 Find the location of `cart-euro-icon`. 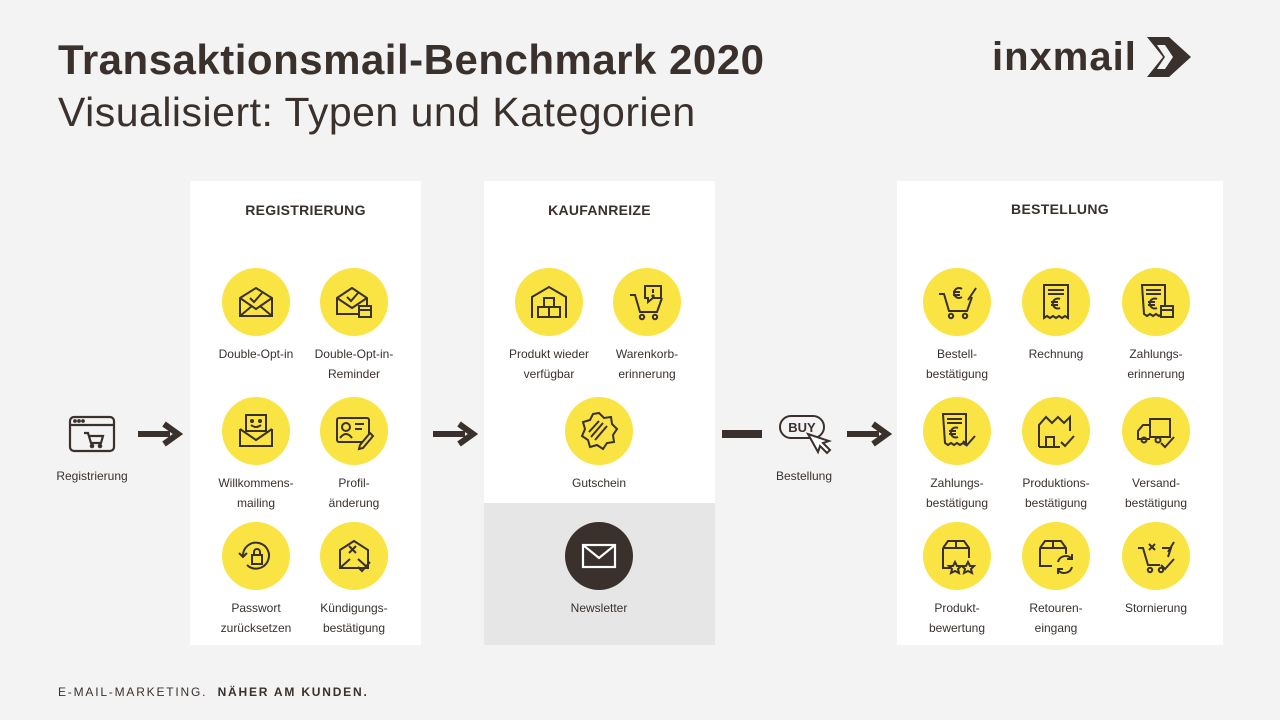

cart-euro-icon is located at coordinates (958, 303).